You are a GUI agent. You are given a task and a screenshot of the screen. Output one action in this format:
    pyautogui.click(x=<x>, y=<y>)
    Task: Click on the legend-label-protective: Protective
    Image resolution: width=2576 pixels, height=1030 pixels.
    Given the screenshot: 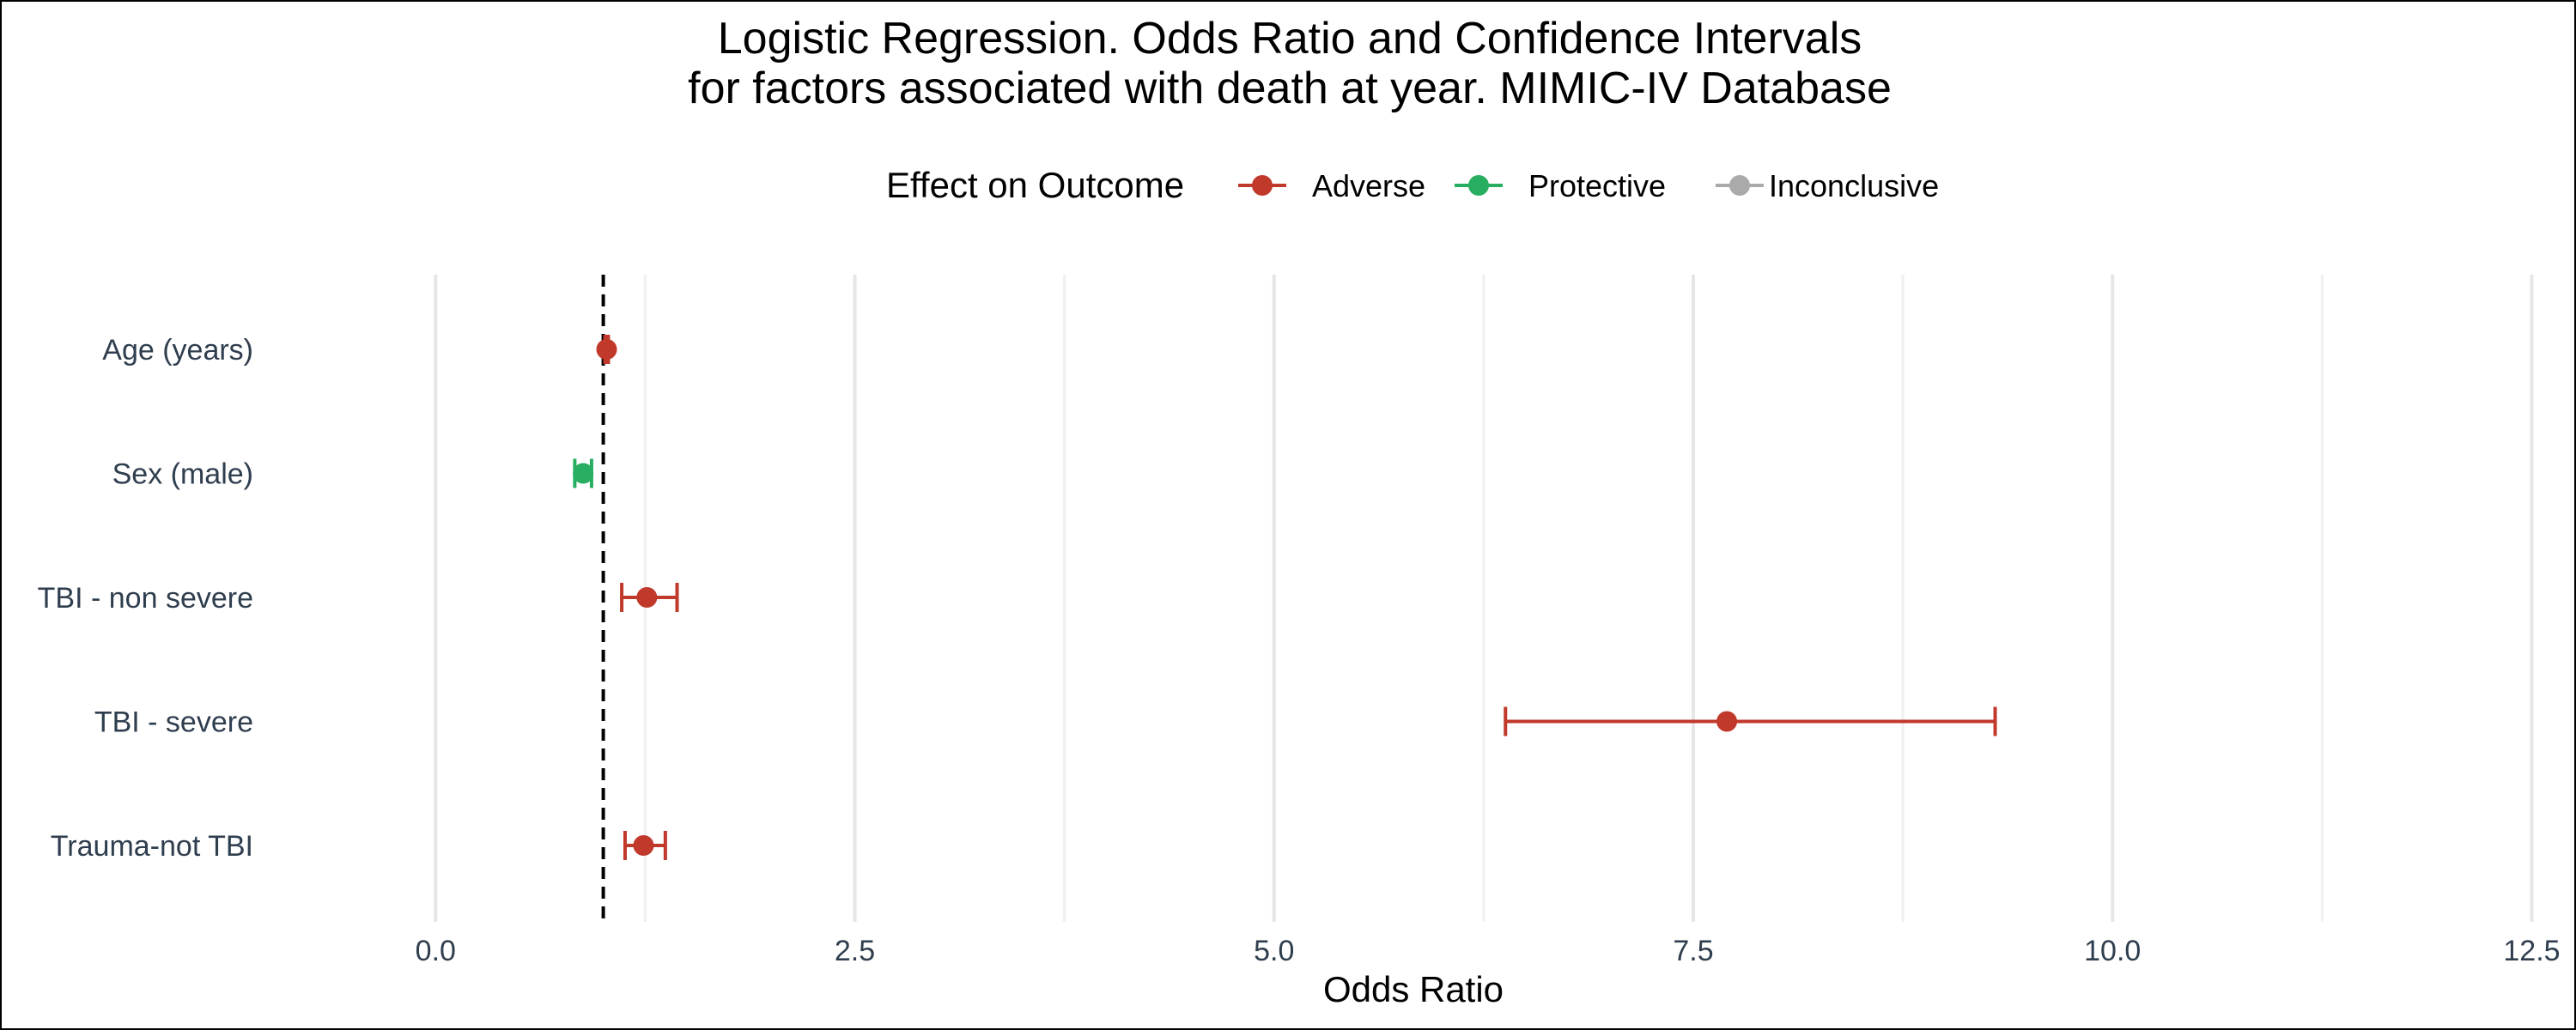 What is the action you would take?
    pyautogui.click(x=1597, y=185)
    